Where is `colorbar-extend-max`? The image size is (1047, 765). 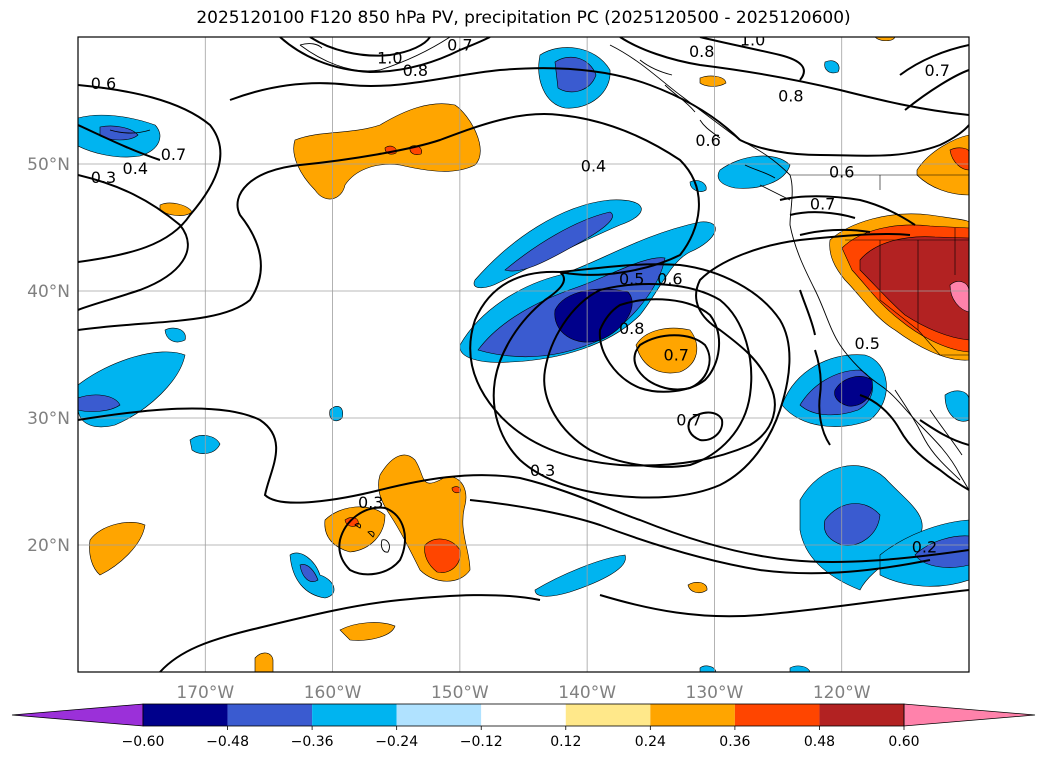
colorbar-extend-max is located at coordinates (969, 715).